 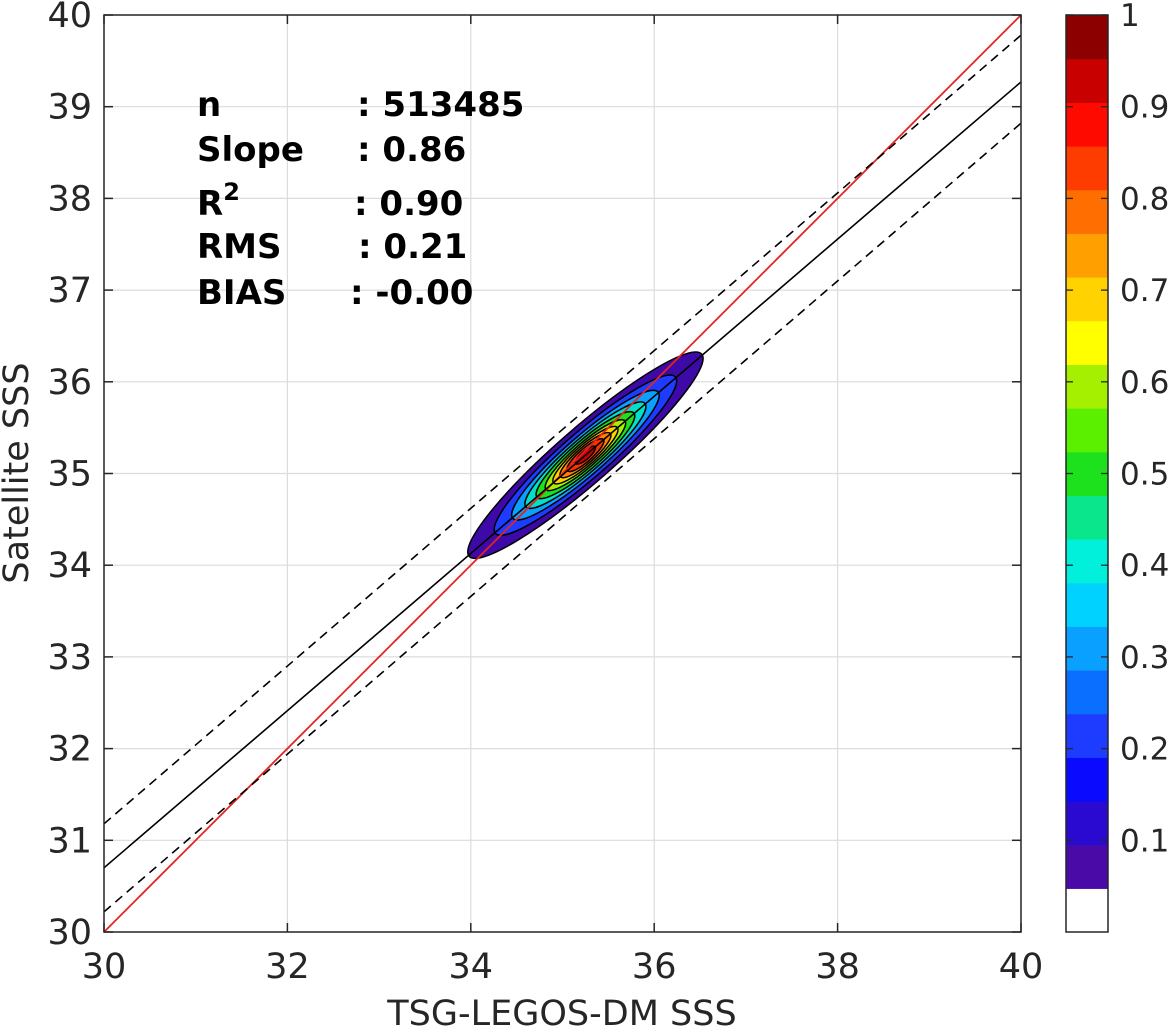 I want to click on stats-label: n, so click(x=209, y=105).